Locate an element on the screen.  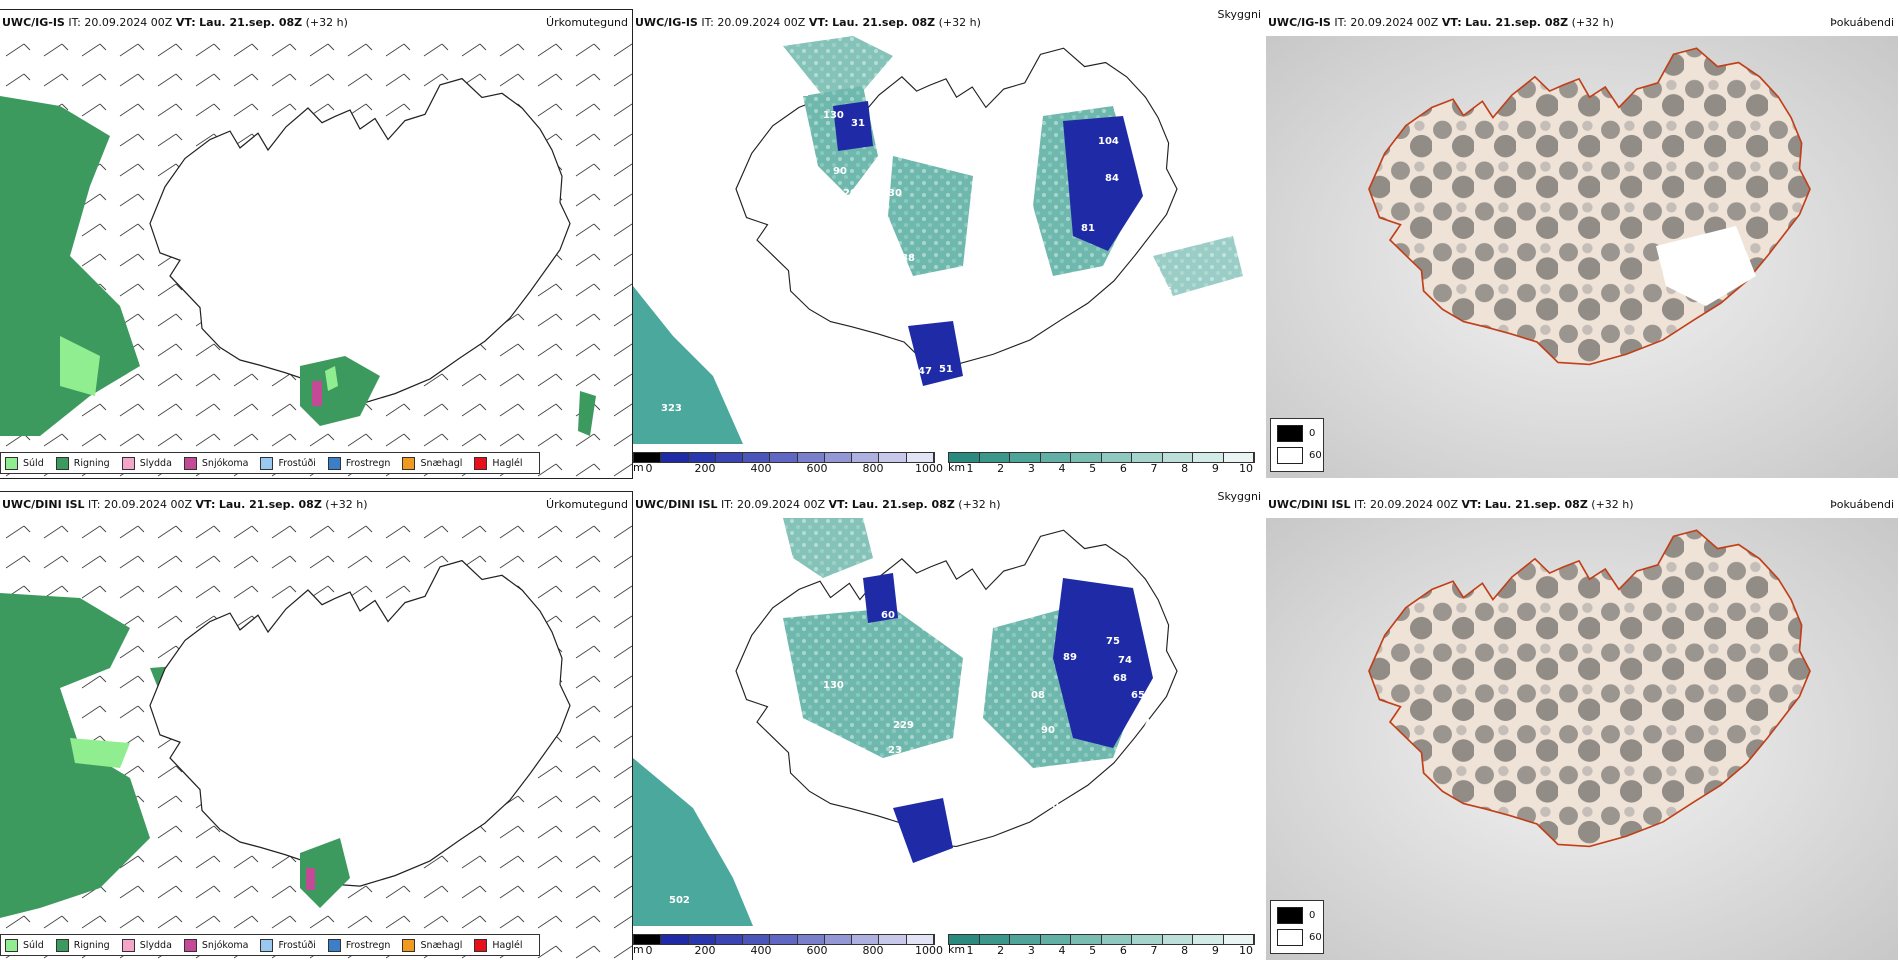
visibility-value-label: 84 is located at coordinates (1112, 178).